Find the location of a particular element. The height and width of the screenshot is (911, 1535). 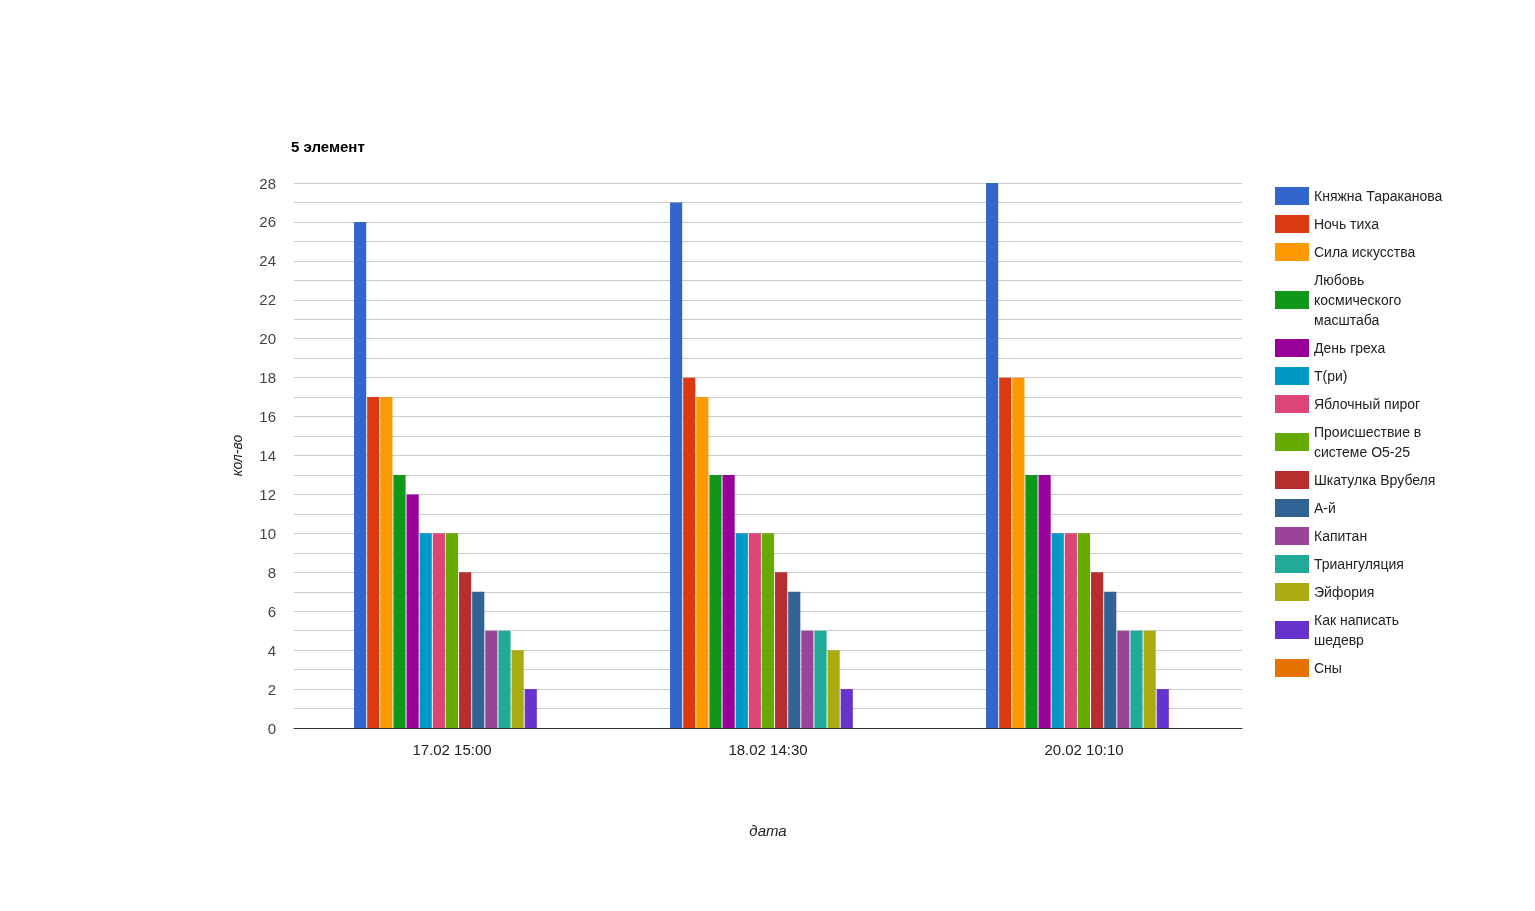

legend-label: Триангуляция is located at coordinates (1359, 564).